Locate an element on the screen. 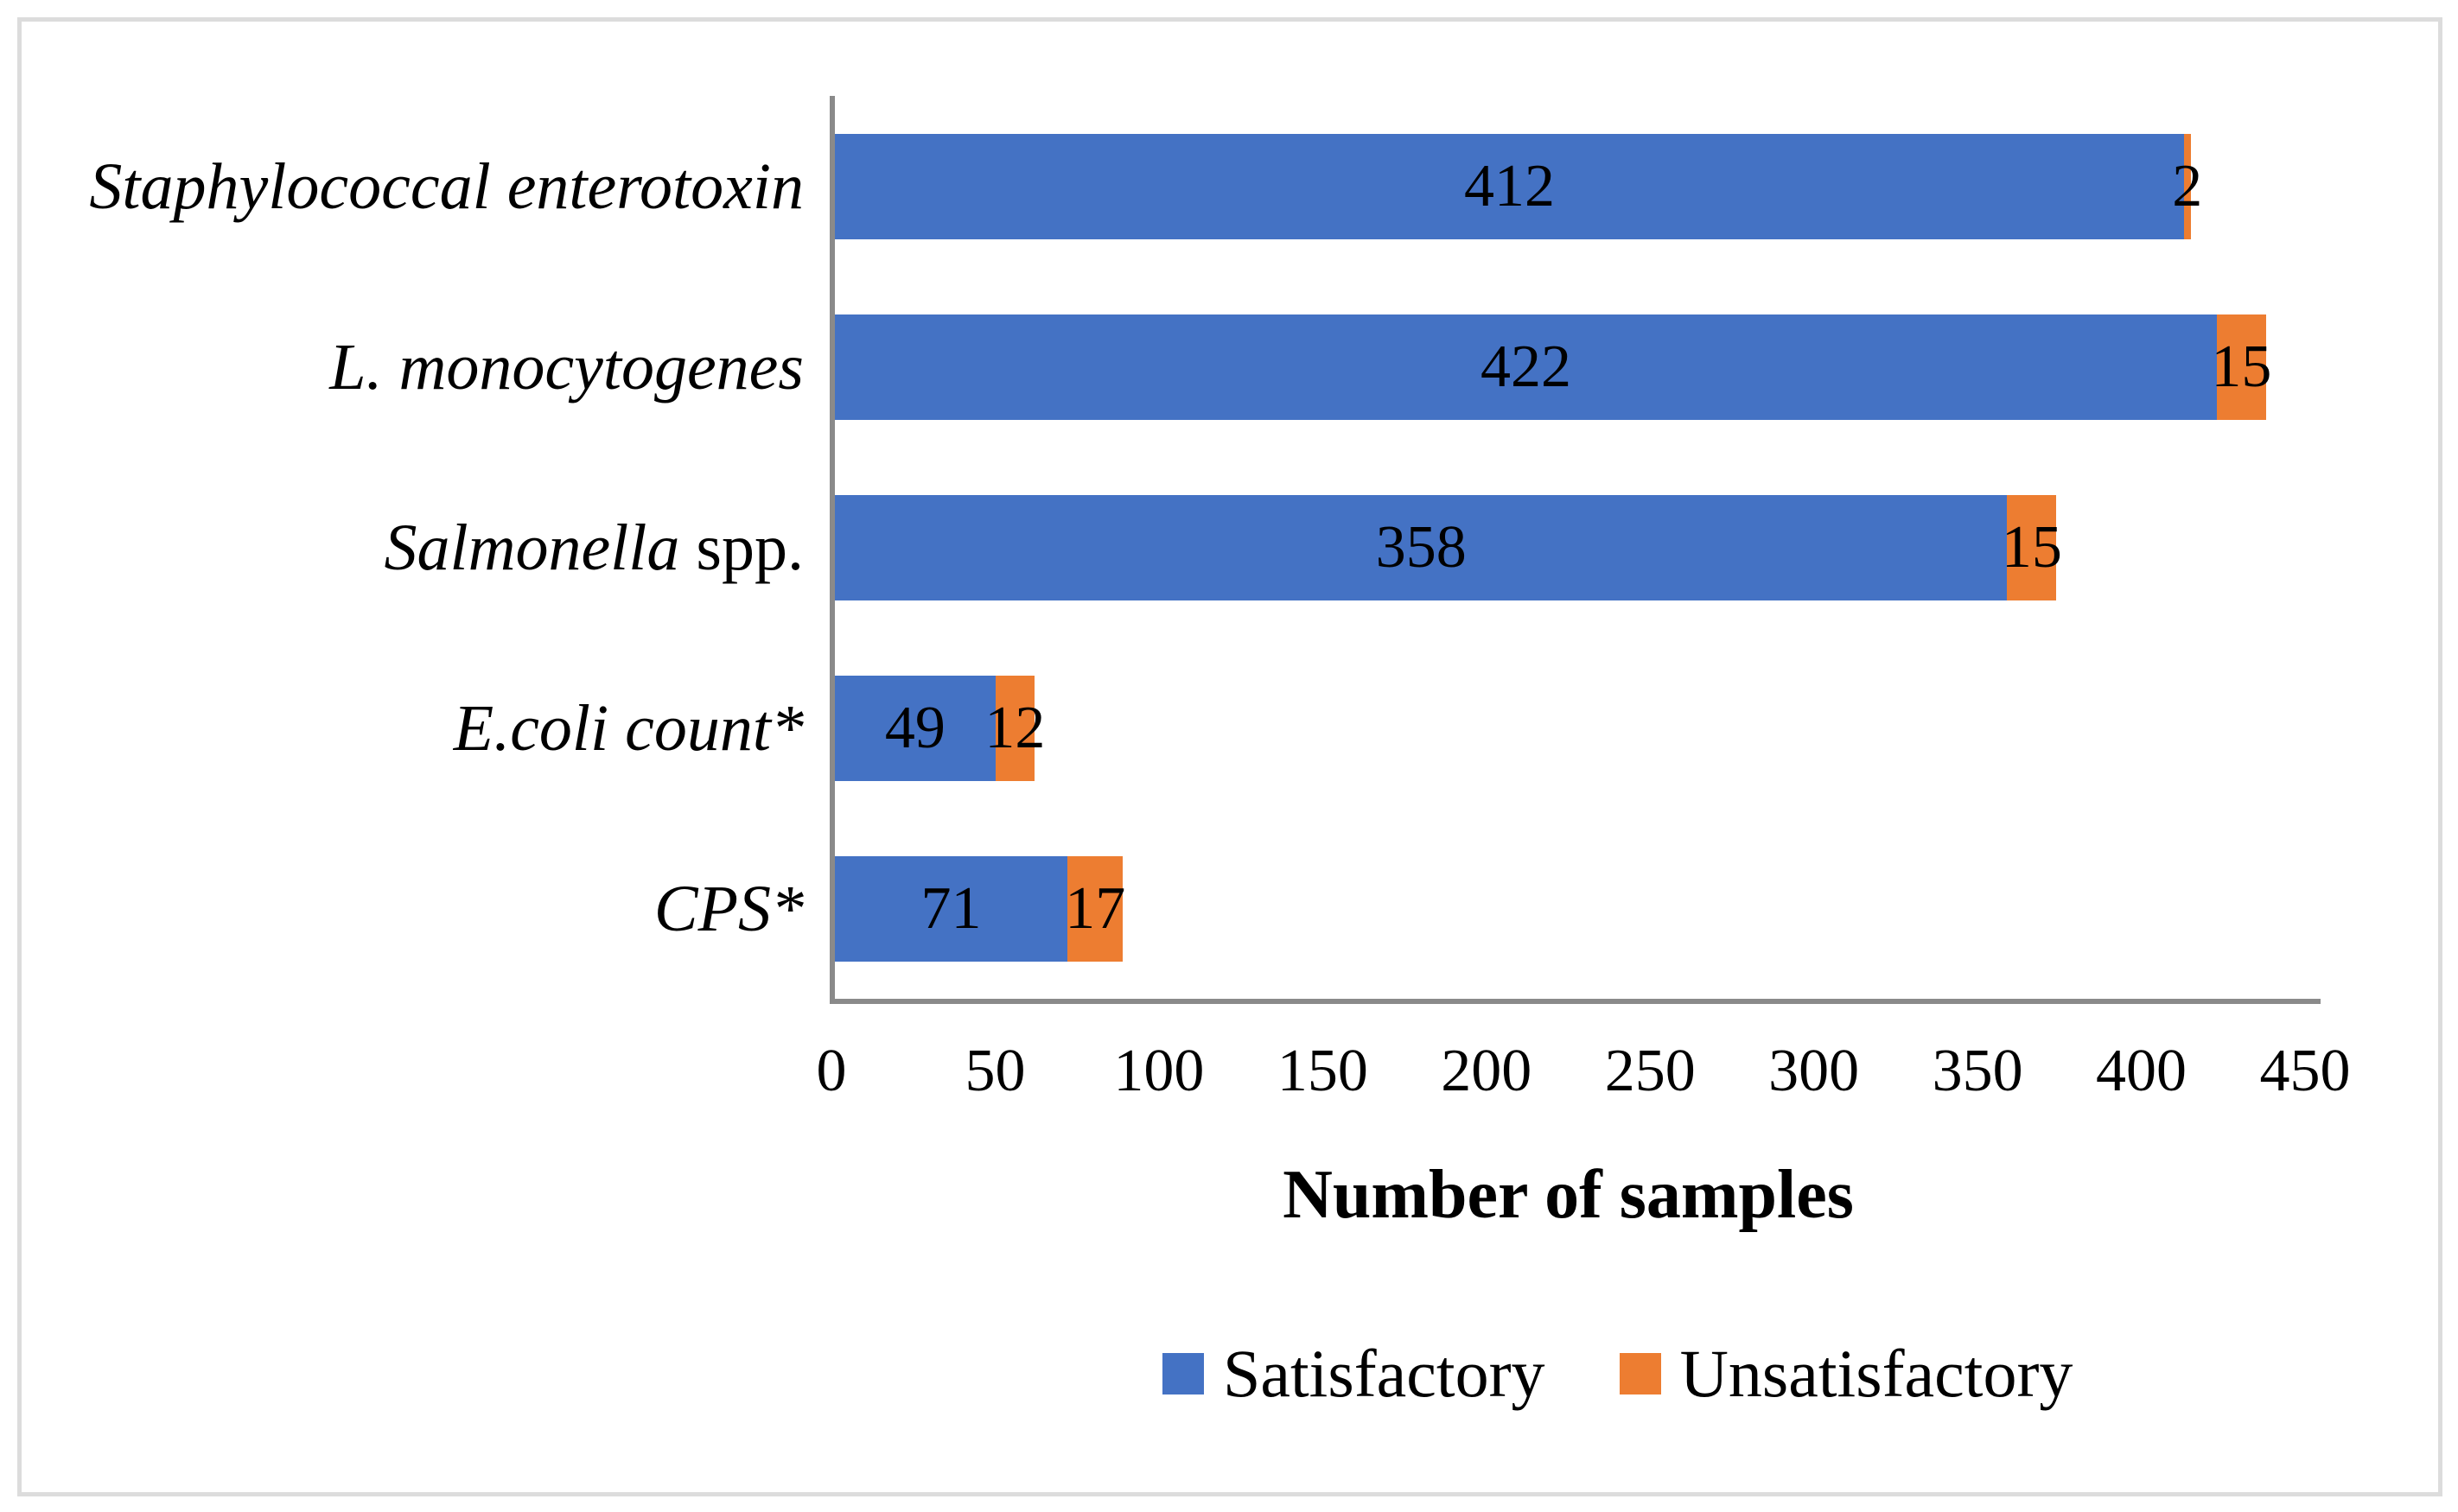  bar-value-label: 2 is located at coordinates (2187, 185).